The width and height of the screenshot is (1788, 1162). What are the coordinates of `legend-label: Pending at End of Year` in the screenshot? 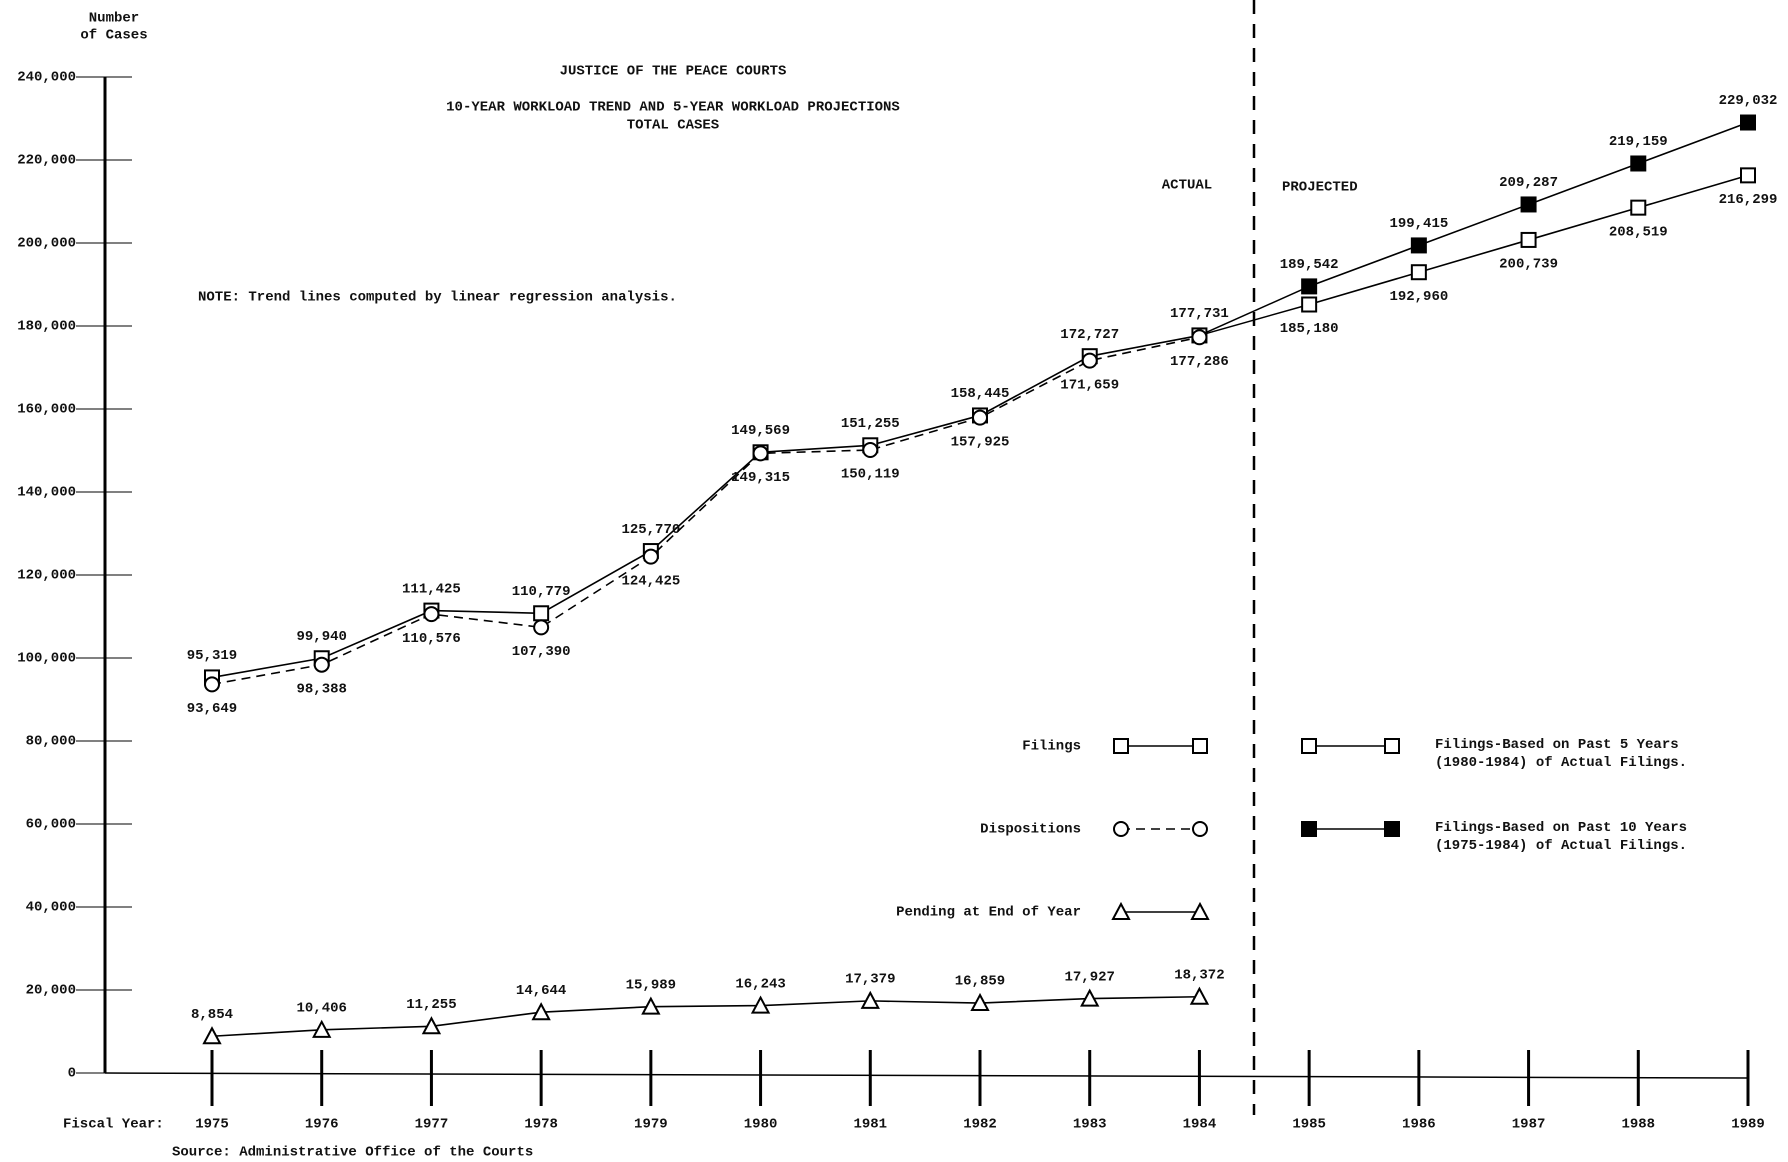 It's located at (988, 913).